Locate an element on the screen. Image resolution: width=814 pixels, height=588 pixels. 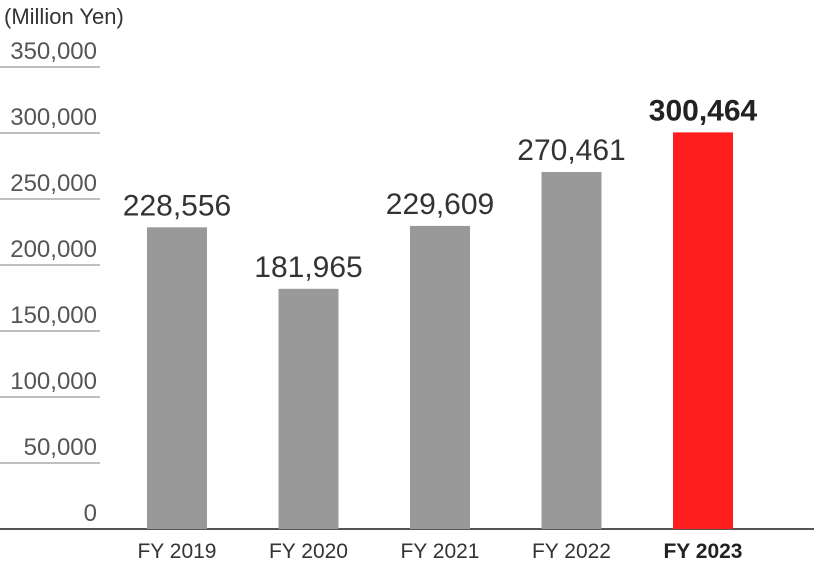
x-tick-label: FY 2021 is located at coordinates (439, 551).